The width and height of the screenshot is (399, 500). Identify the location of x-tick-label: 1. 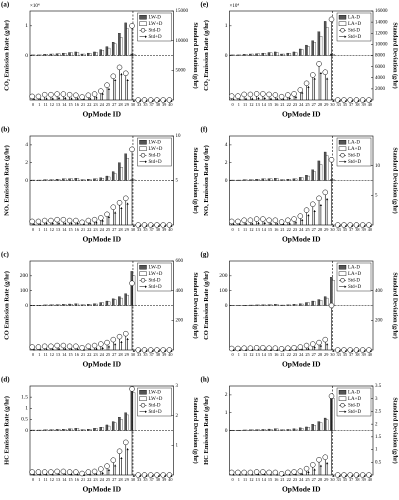
(239, 479).